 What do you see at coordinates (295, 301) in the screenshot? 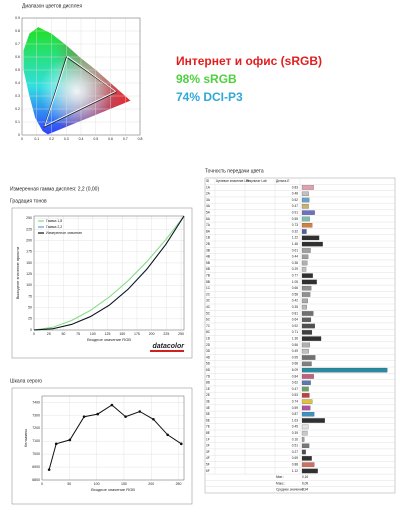
I see `delta-e: 0.42` at bounding box center [295, 301].